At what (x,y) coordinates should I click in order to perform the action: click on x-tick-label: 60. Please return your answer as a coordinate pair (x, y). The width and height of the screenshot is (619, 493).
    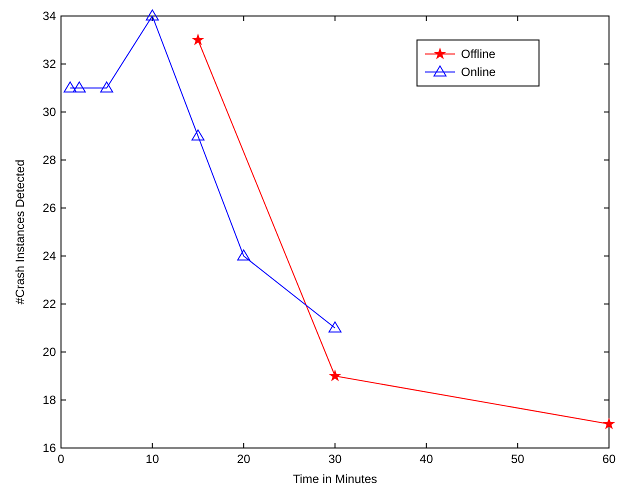
    Looking at the image, I should click on (609, 459).